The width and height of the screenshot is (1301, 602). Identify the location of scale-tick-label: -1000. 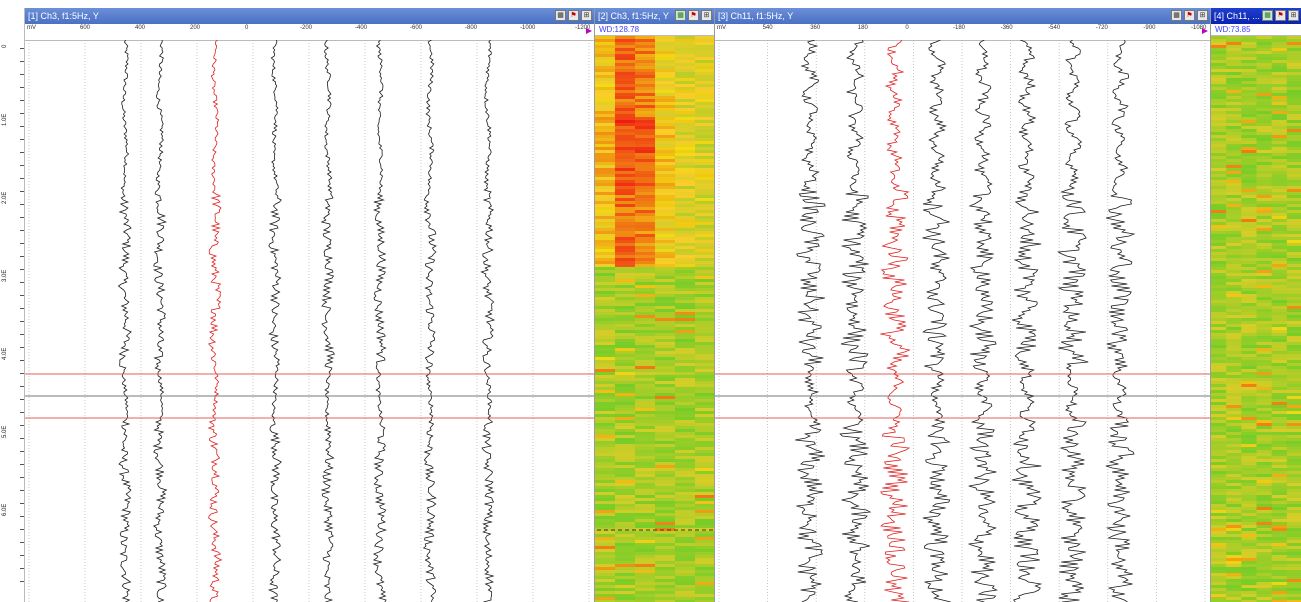
(528, 28).